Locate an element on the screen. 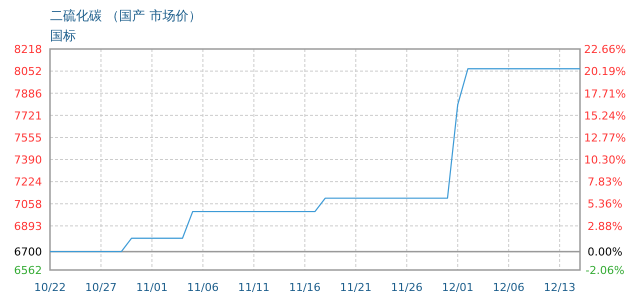 The height and width of the screenshot is (300, 630). y-tick-label: 6700 is located at coordinates (28, 252).